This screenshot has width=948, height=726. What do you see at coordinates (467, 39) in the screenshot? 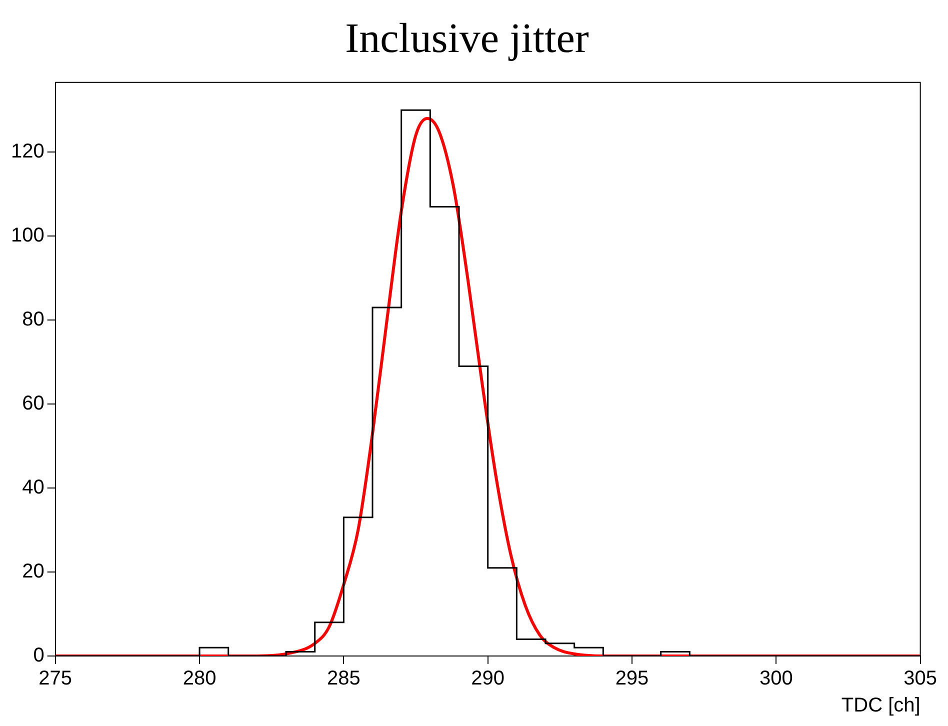
I see `chart-title: Inclusive jitter` at bounding box center [467, 39].